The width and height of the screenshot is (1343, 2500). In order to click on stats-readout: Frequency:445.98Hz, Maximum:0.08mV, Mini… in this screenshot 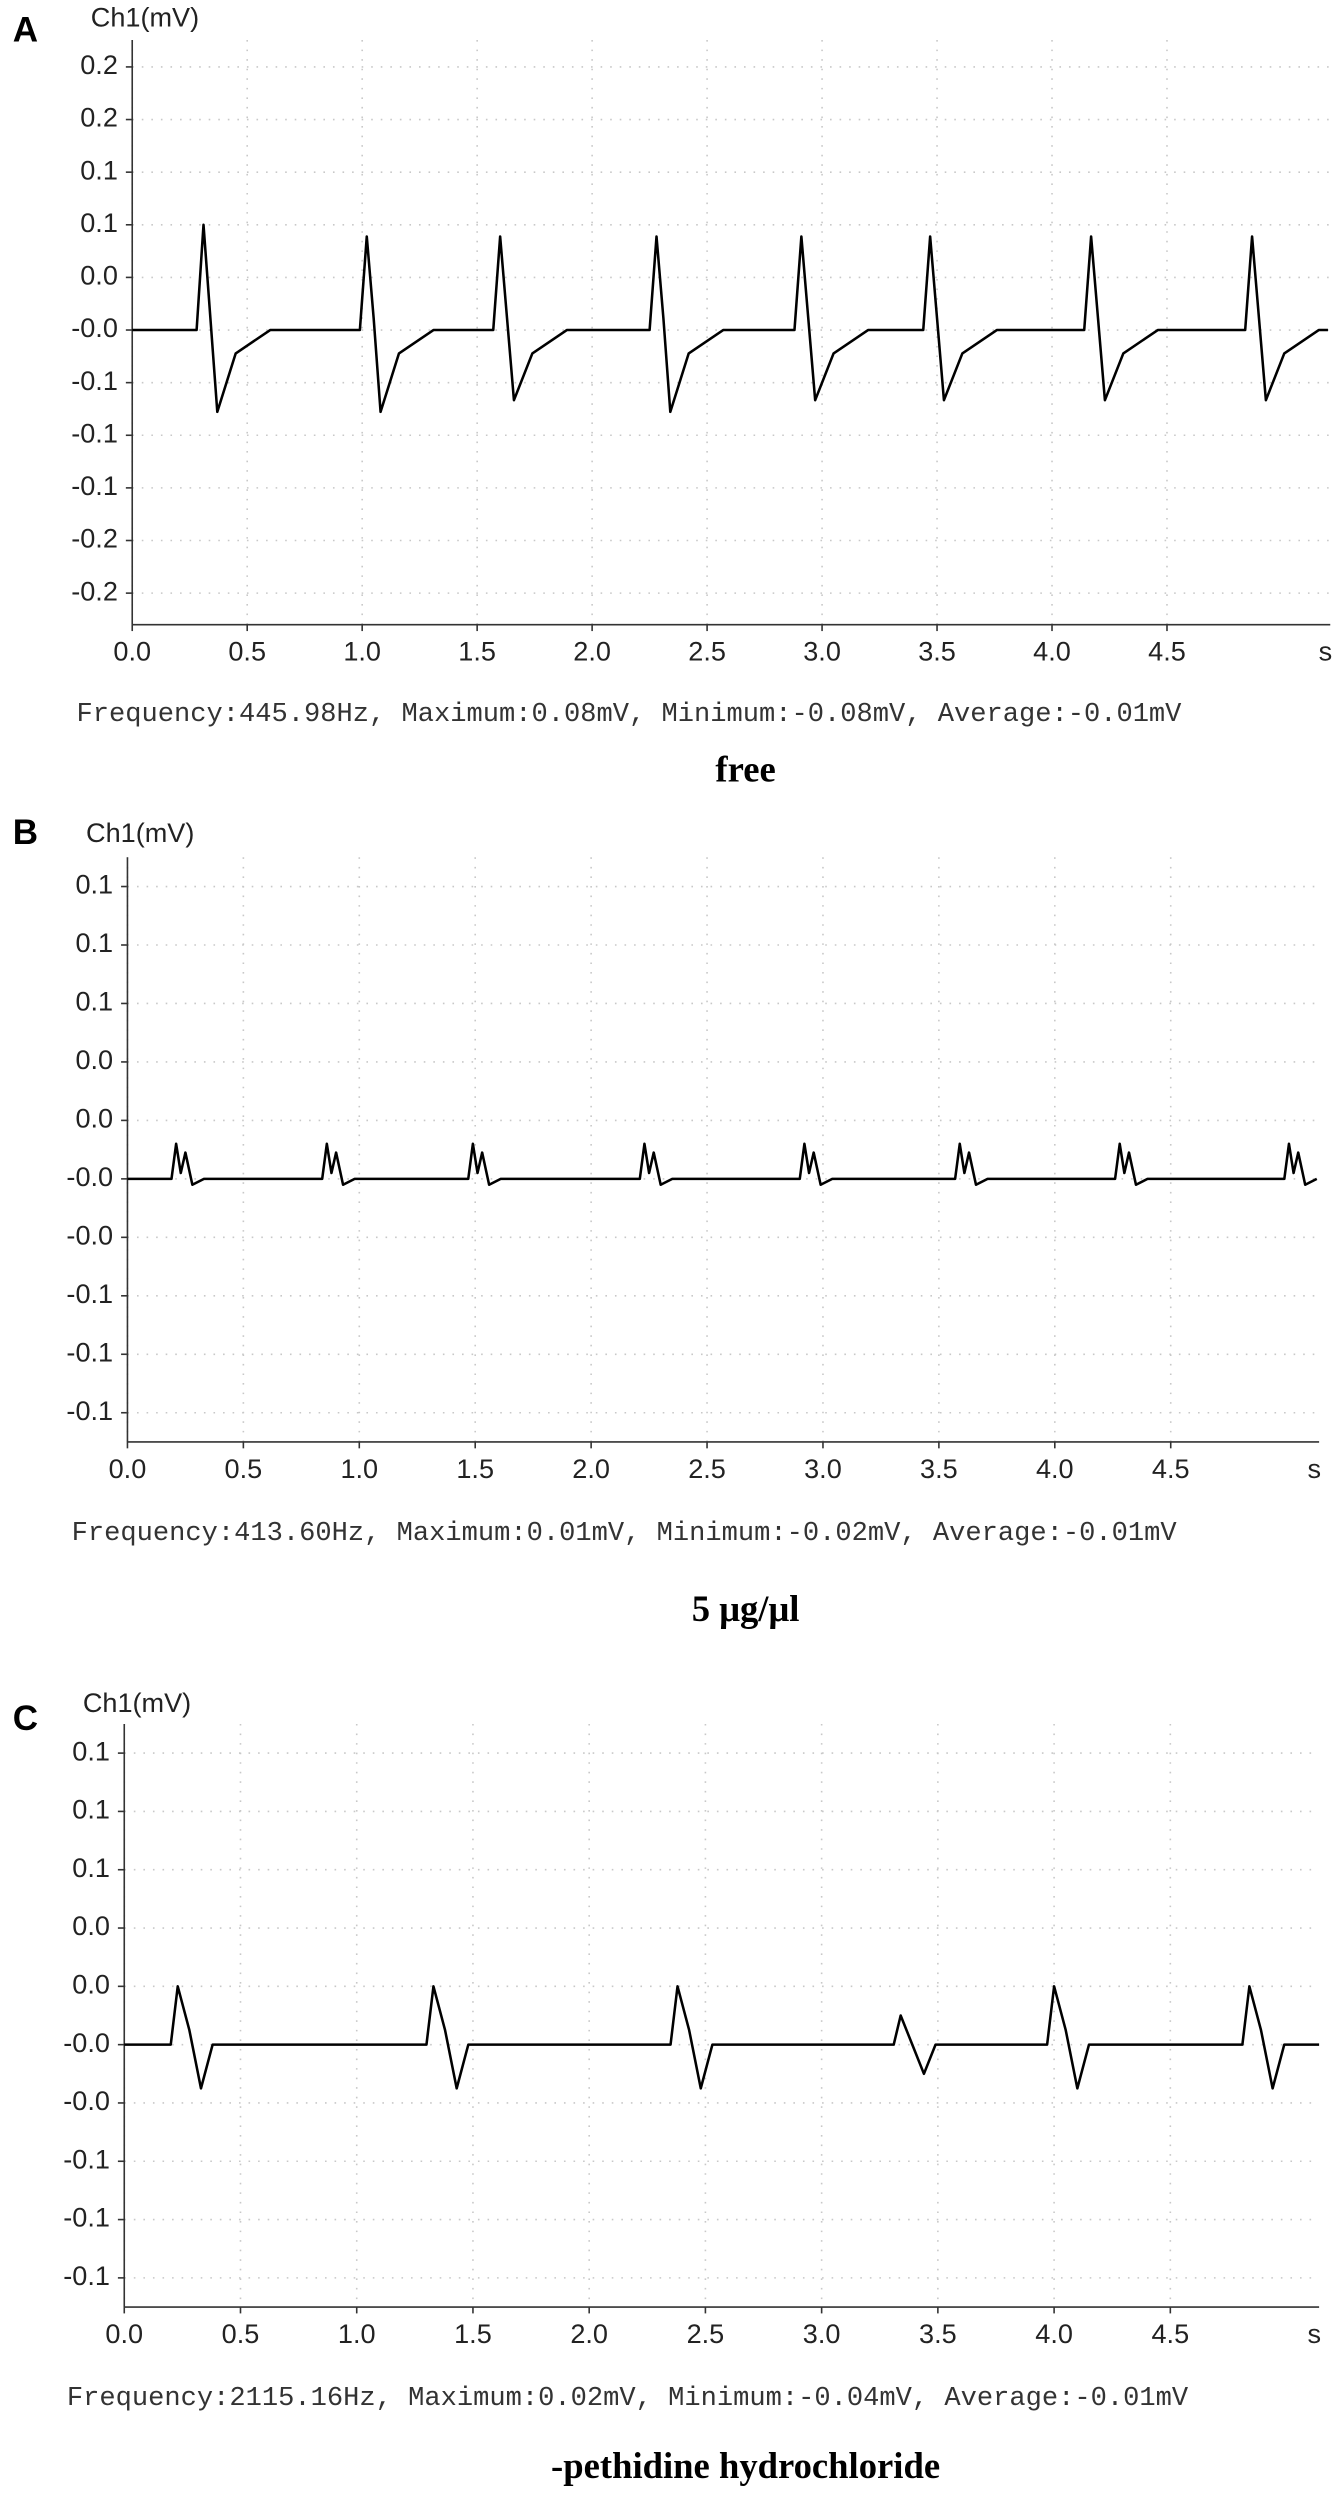, I will do `click(629, 714)`.